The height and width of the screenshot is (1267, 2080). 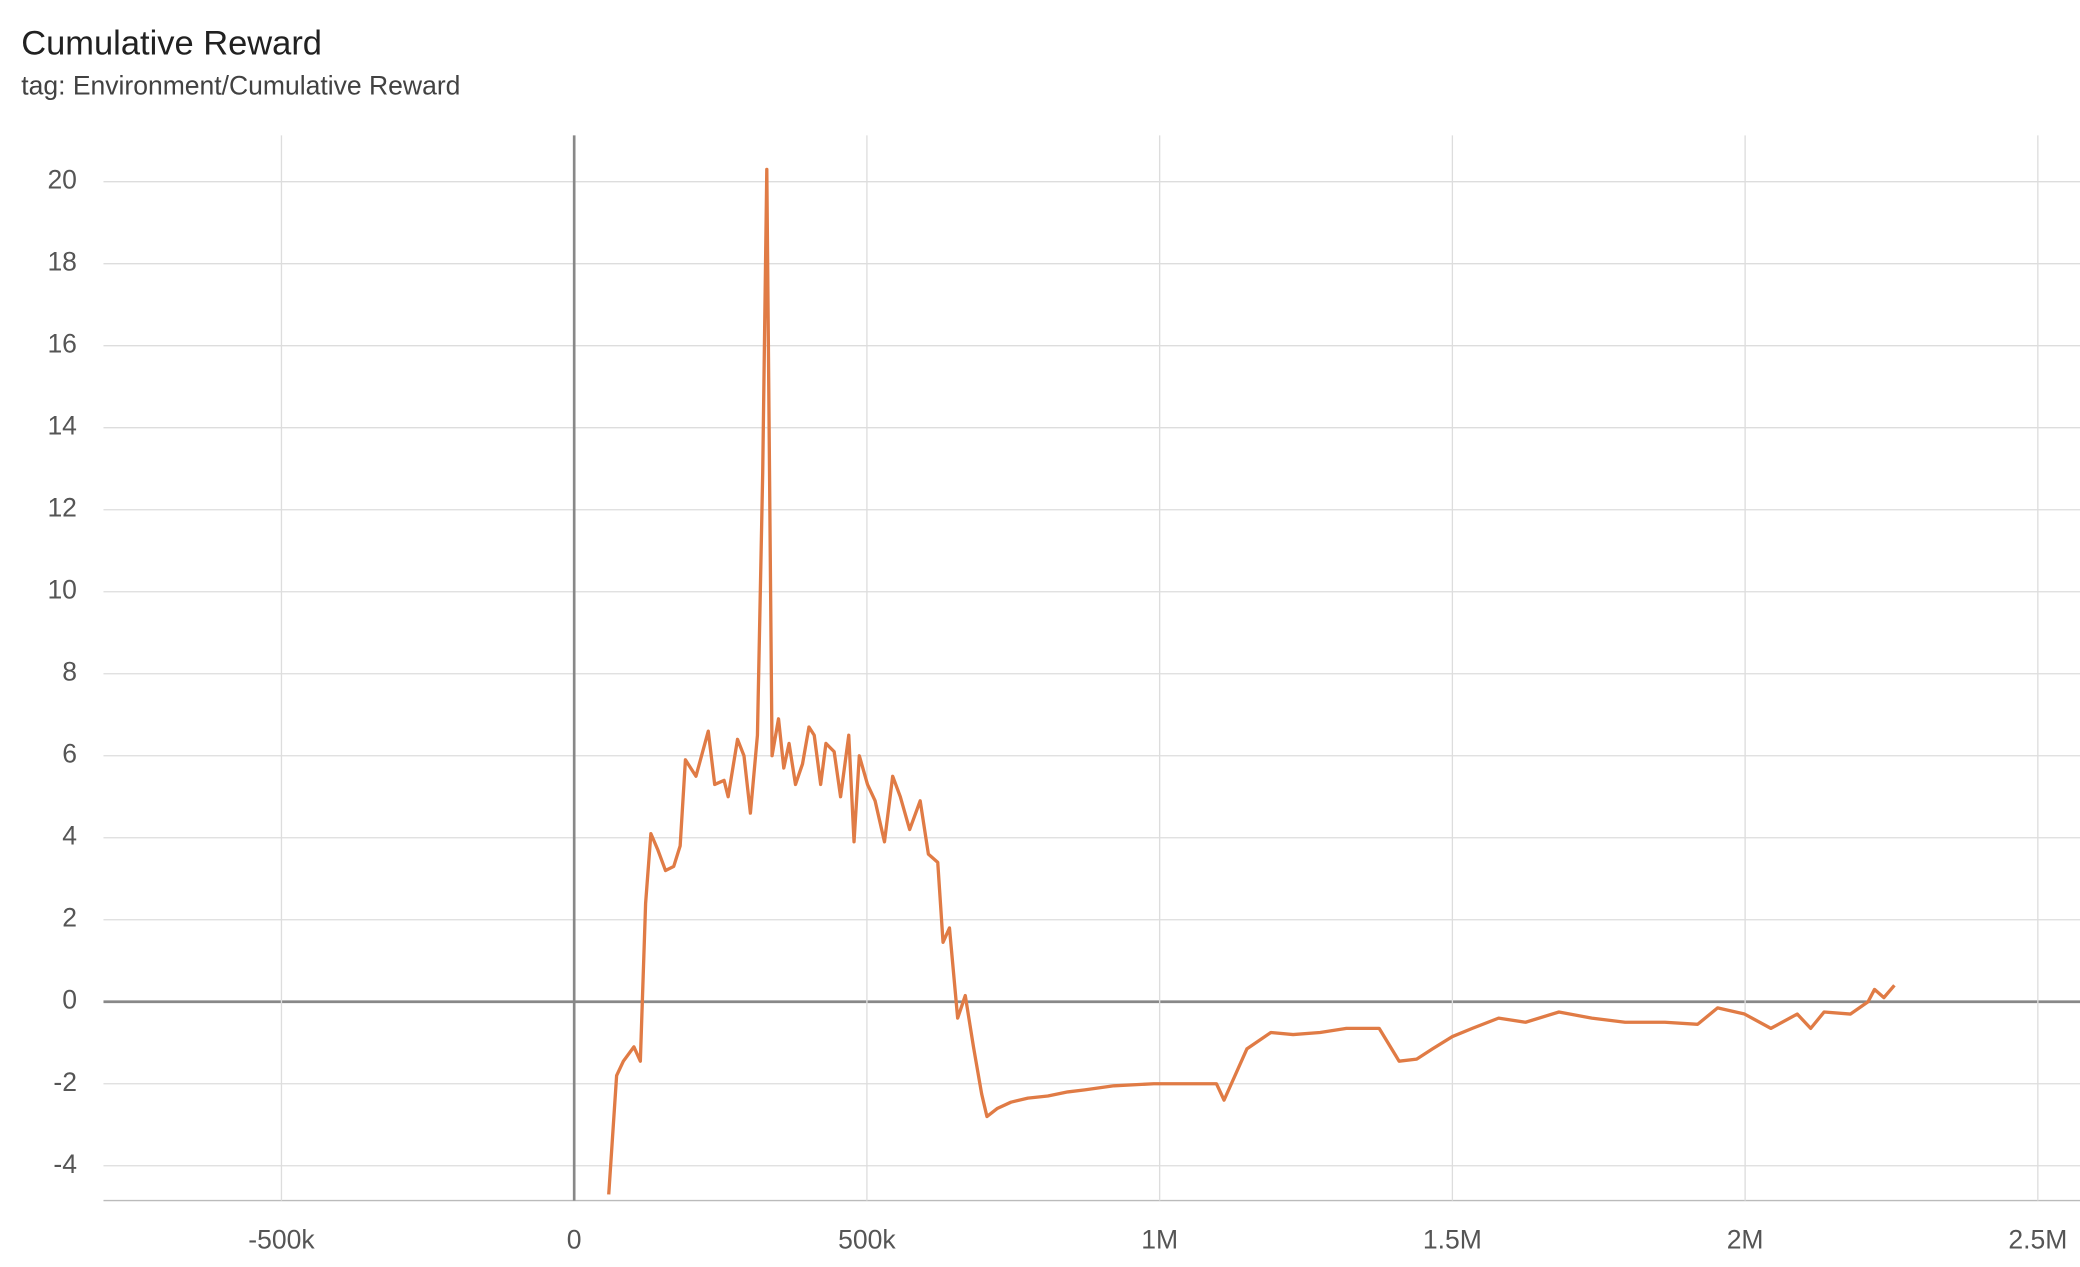 What do you see at coordinates (65, 1082) in the screenshot?
I see `y-tick-label: -2` at bounding box center [65, 1082].